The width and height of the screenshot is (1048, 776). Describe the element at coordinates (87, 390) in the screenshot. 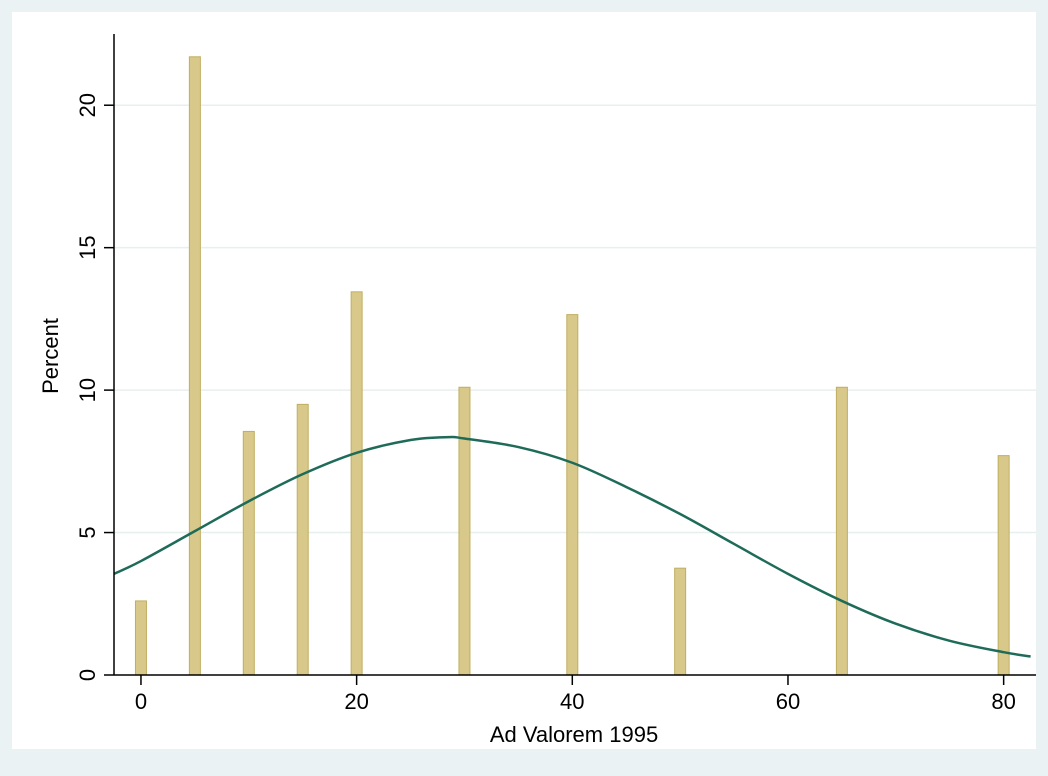

I see `y-tick-label: 10` at that location.